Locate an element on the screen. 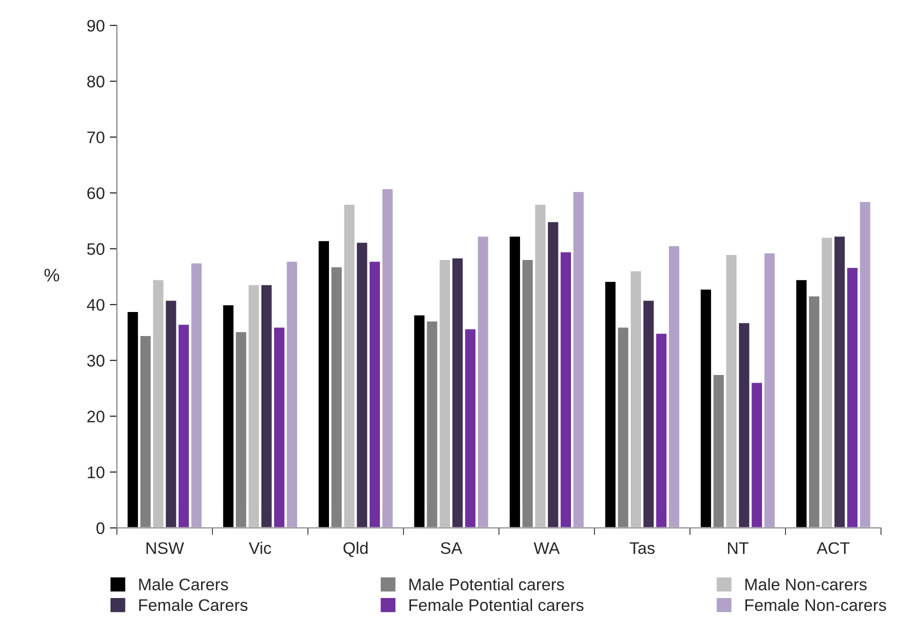 Image resolution: width=899 pixels, height=636 pixels. legend-label: Male Non-carers is located at coordinates (806, 584).